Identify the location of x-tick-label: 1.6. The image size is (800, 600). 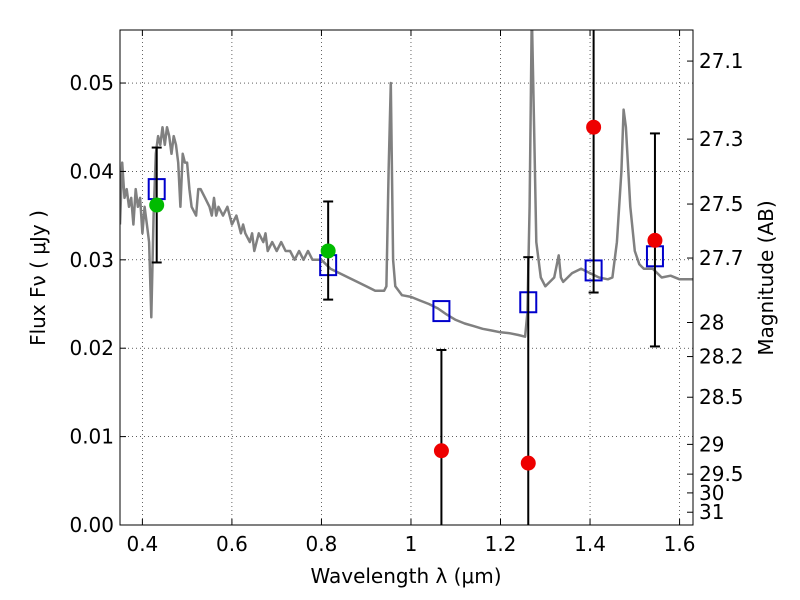
(680, 544).